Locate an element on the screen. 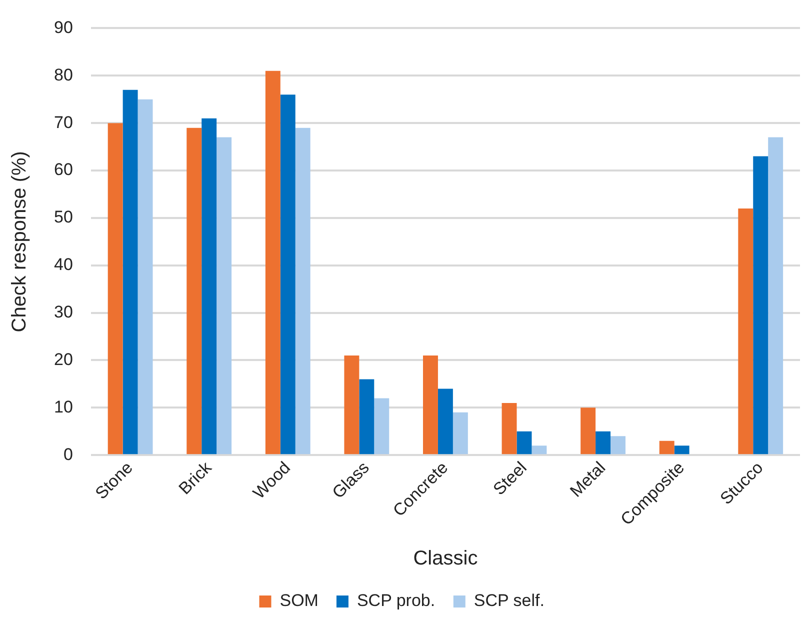 The height and width of the screenshot is (624, 812). y-tick-label: 20 is located at coordinates (63, 359).